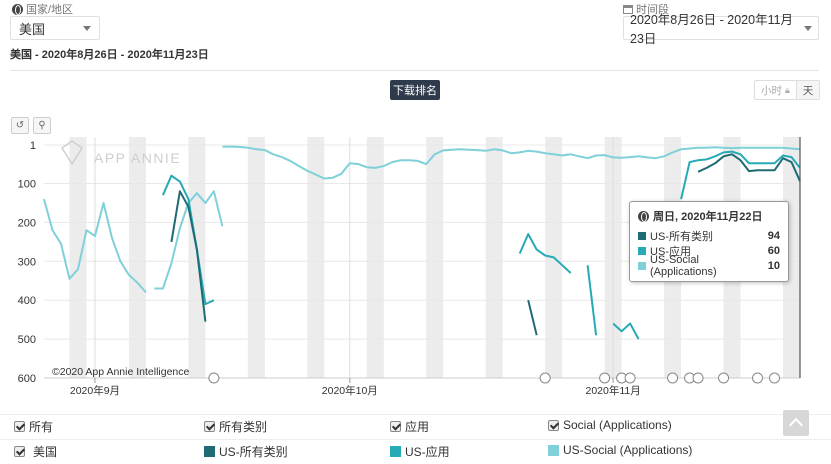 Image resolution: width=831 pixels, height=464 pixels. What do you see at coordinates (683, 265) in the screenshot?
I see `tooltip-series-name: US-Social (Applications)` at bounding box center [683, 265].